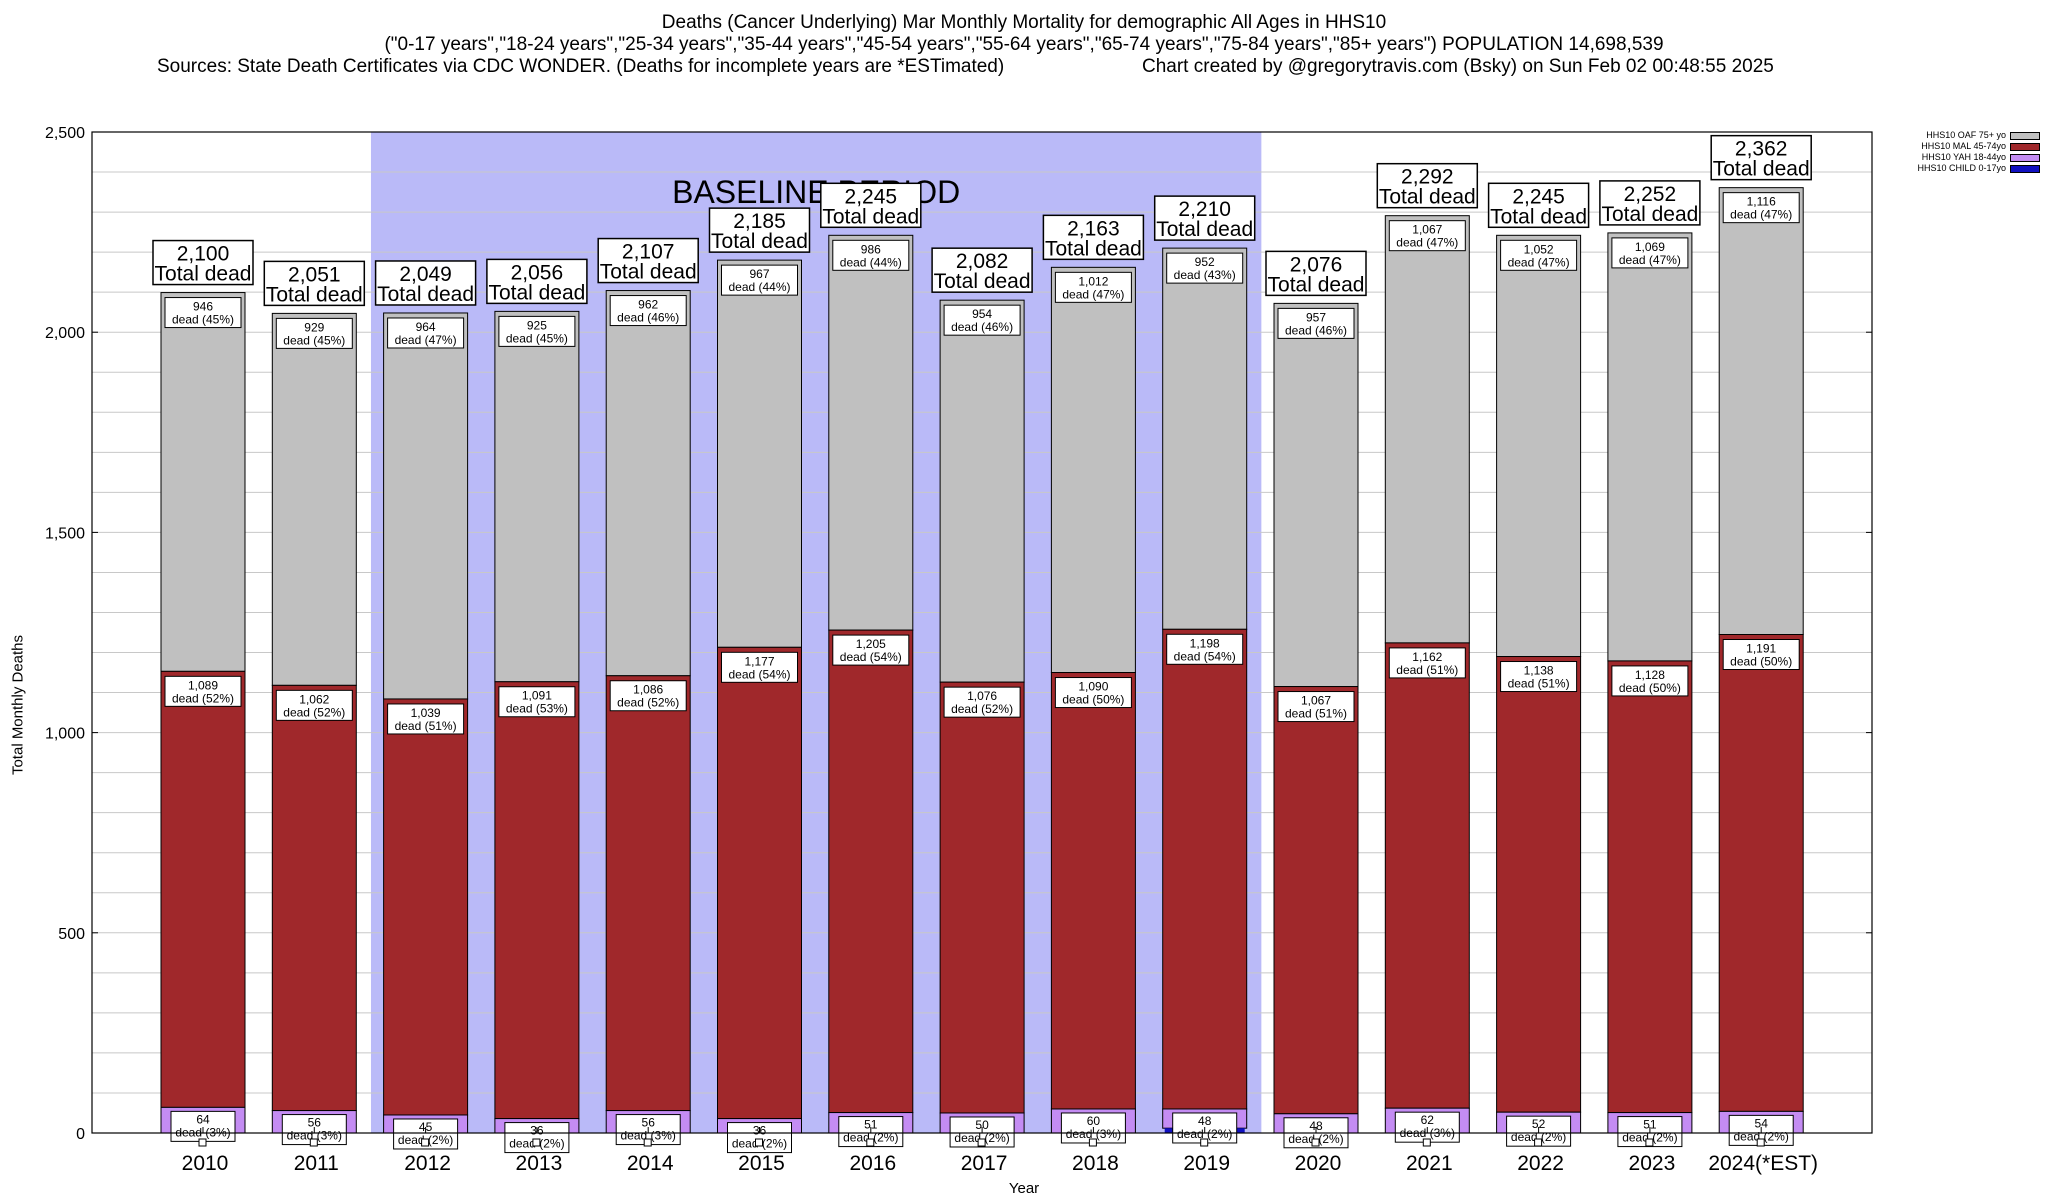  I want to click on segment-value-label: 1,090, so click(1093, 687).